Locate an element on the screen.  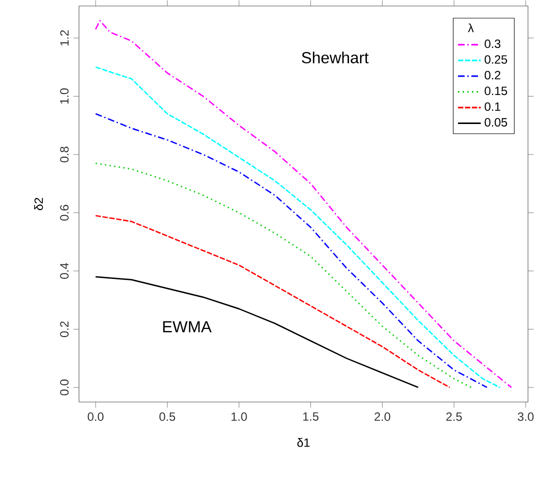
y-tick-label: 0.8 is located at coordinates (64, 154).